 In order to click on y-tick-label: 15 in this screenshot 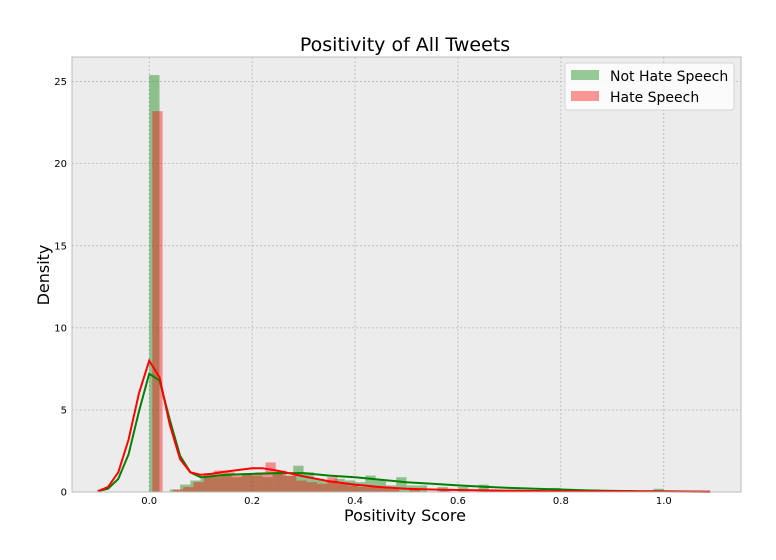, I will do `click(60, 246)`.